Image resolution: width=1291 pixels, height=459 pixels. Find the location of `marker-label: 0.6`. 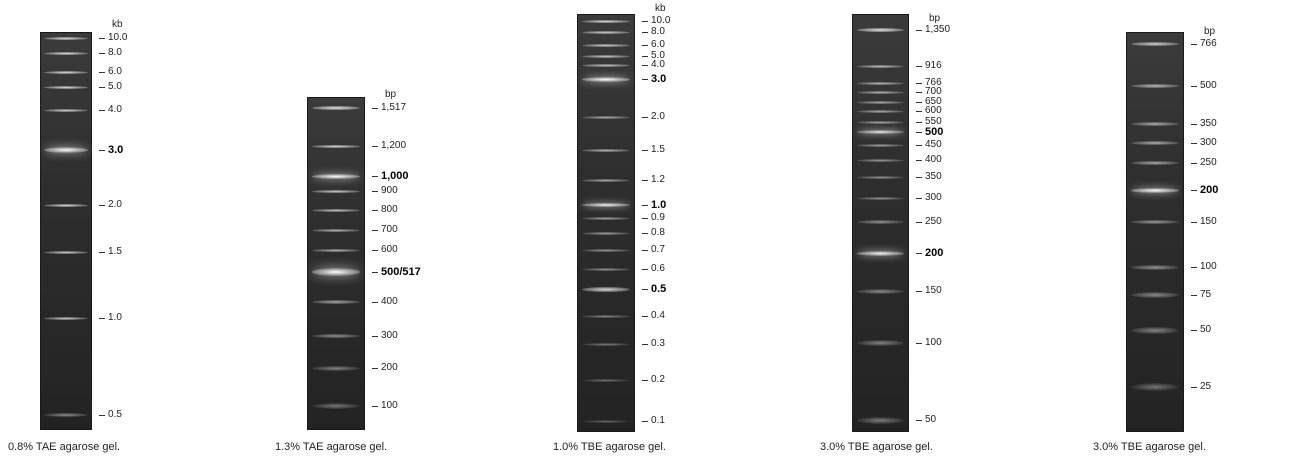

marker-label: 0.6 is located at coordinates (658, 268).